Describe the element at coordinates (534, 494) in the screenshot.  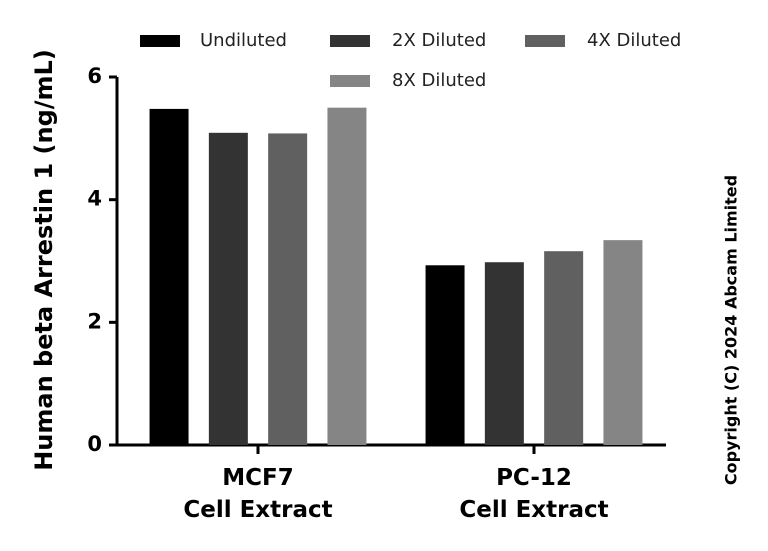
I see `x-tick-label: PC-12 Cell Extract` at that location.